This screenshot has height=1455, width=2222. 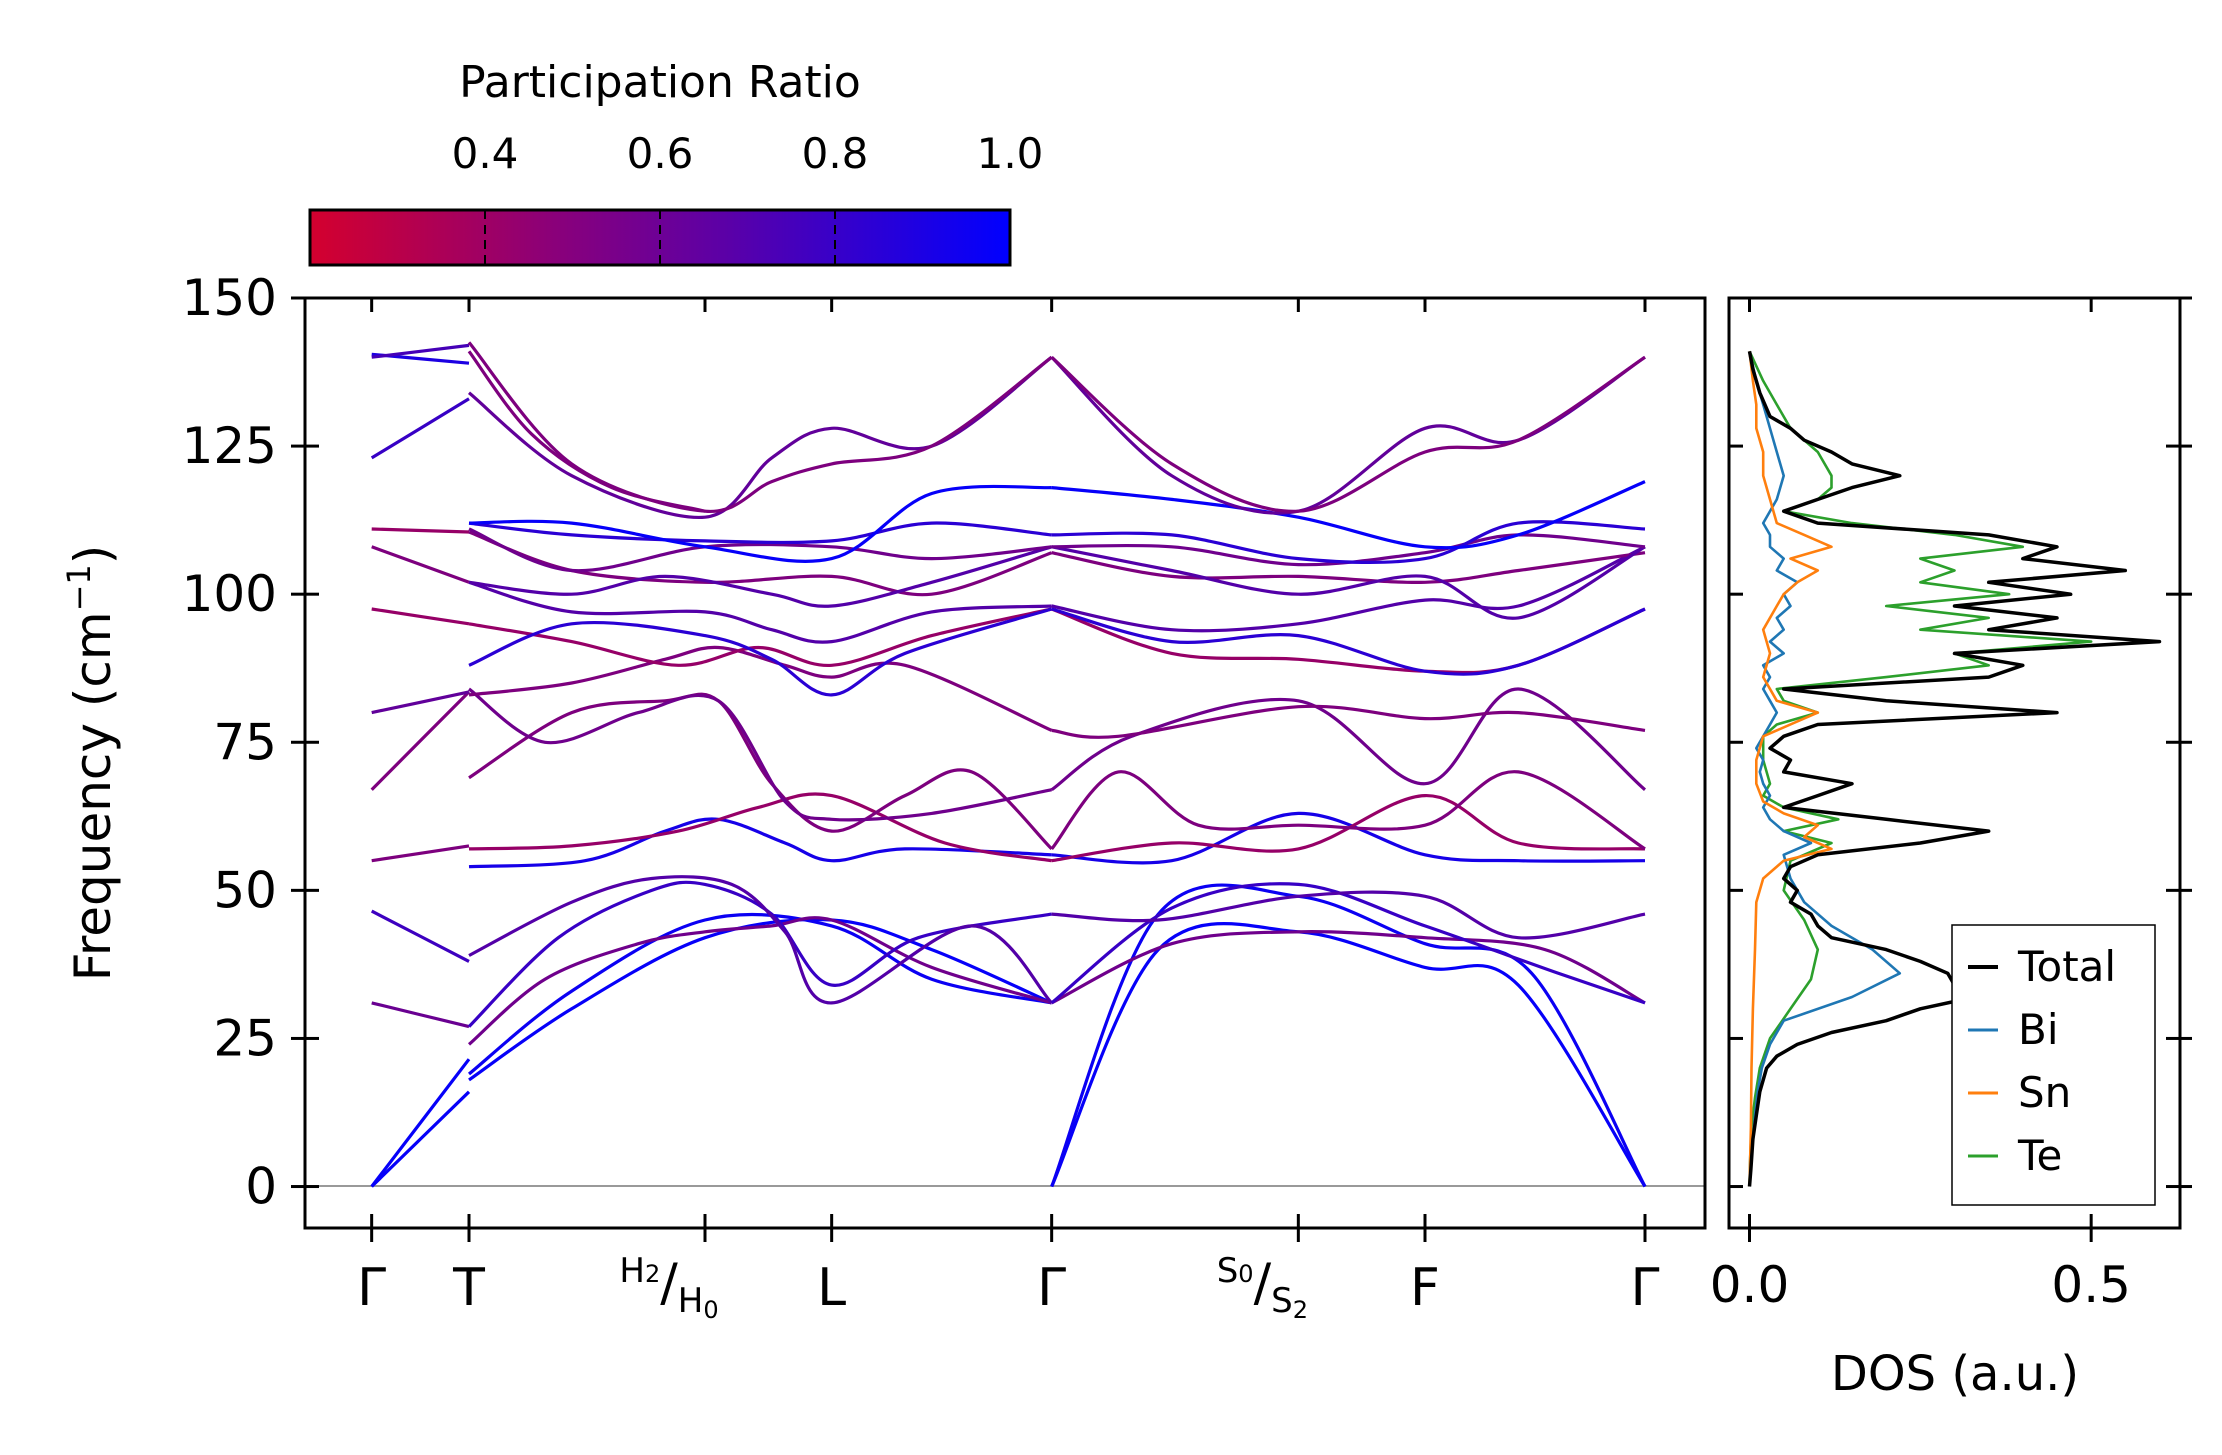 I want to click on boundary-den-sub: 2, so click(x=1300, y=1310).